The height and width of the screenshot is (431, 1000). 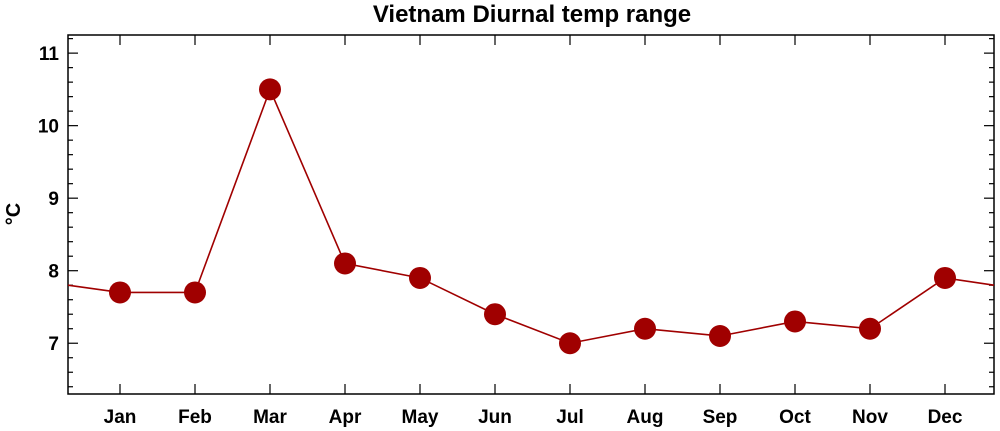 I want to click on chart-title: Vietnam Diurnal temp range, so click(x=532, y=14).